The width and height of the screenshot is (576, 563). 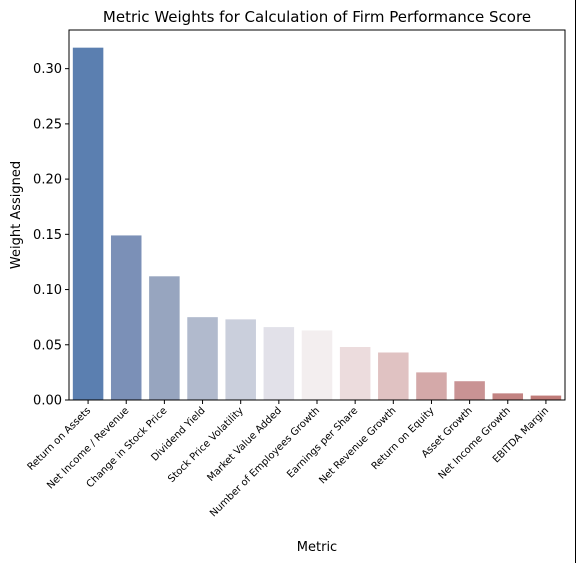 I want to click on y-tick-label-3: 0.15, so click(x=47, y=235).